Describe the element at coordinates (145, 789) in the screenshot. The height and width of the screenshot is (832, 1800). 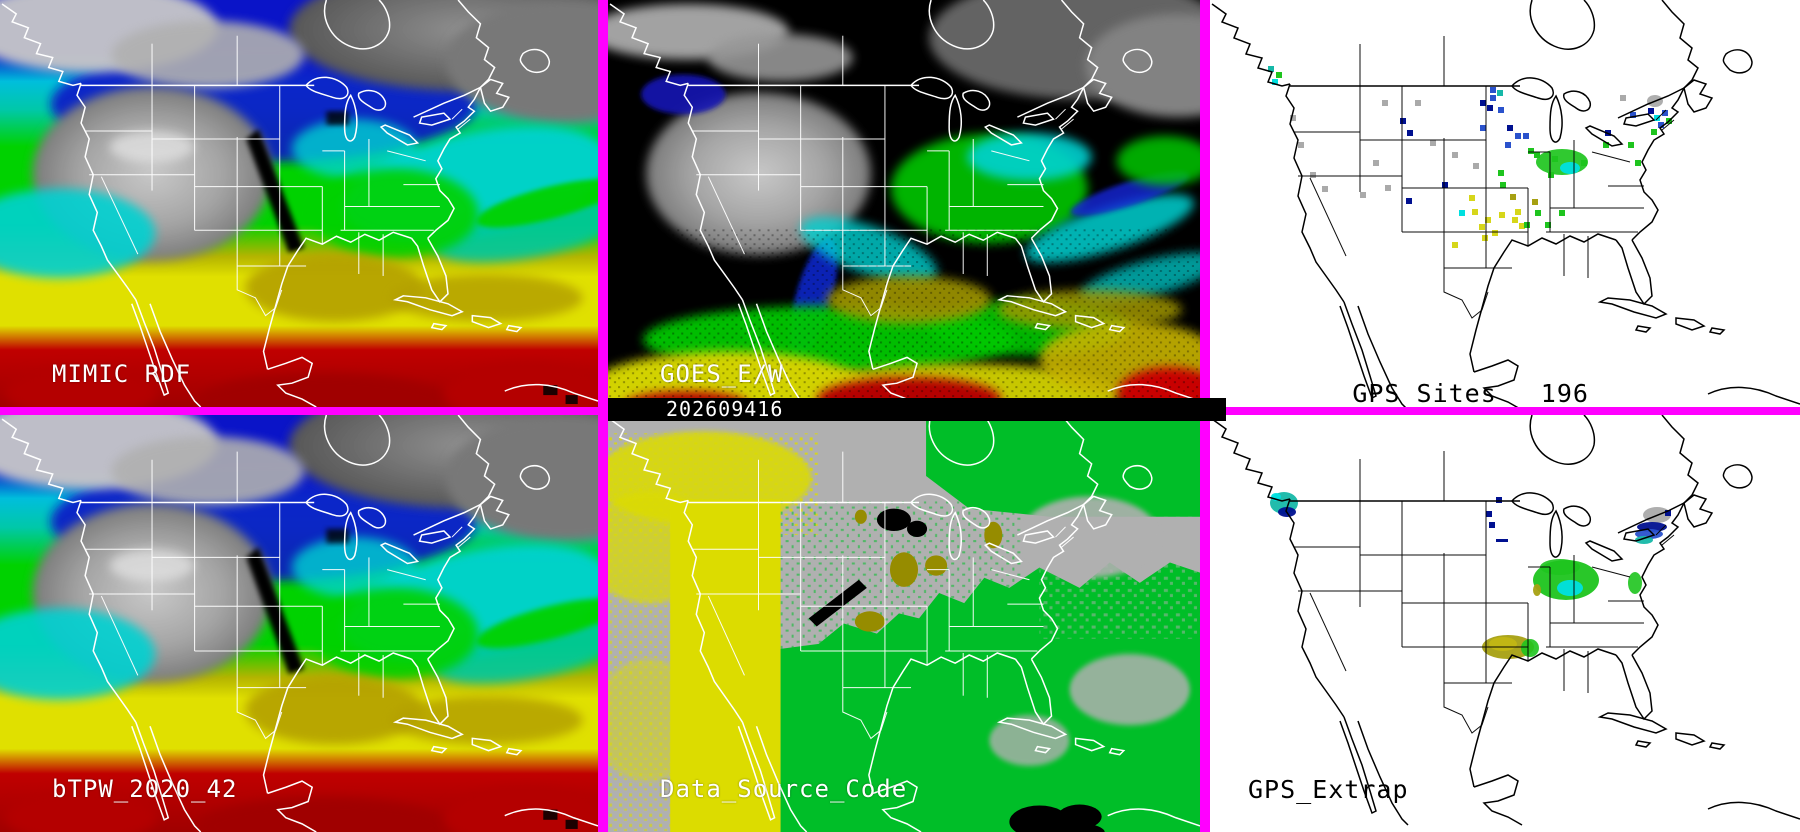
I see `panel-label-btpw: bTPW_2020_42` at that location.